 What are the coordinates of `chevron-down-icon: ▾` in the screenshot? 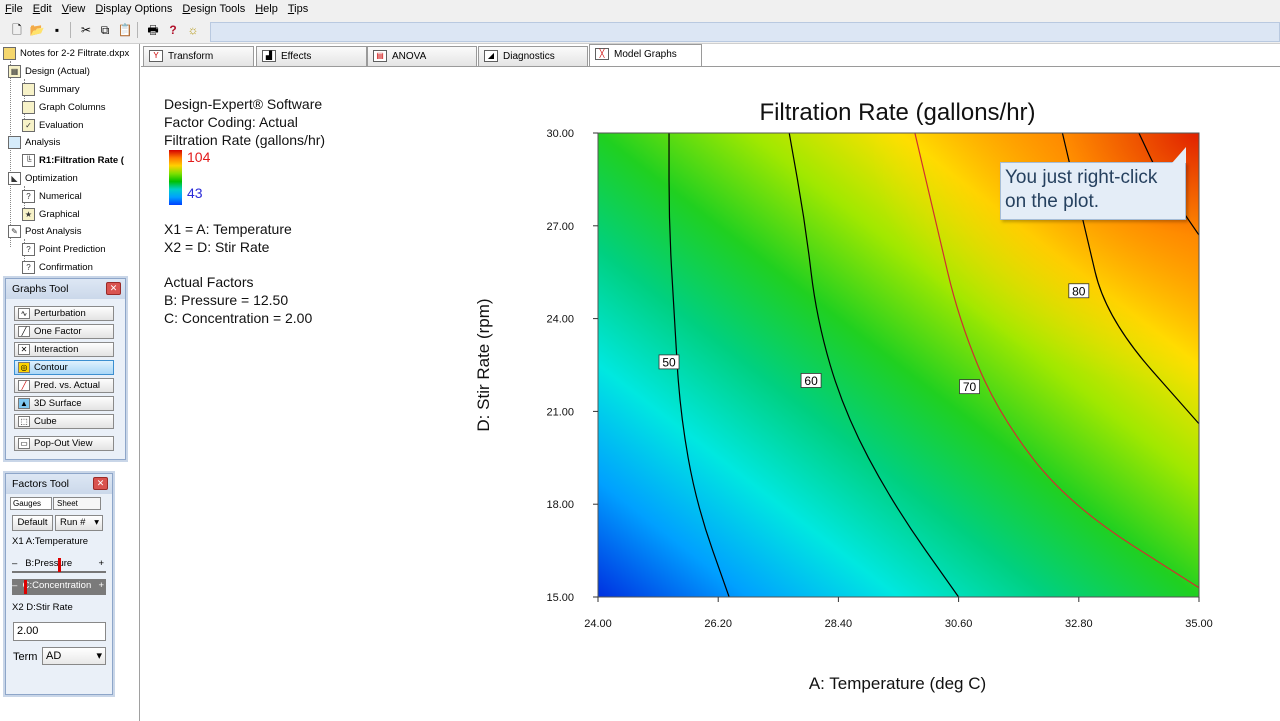 It's located at (99, 656).